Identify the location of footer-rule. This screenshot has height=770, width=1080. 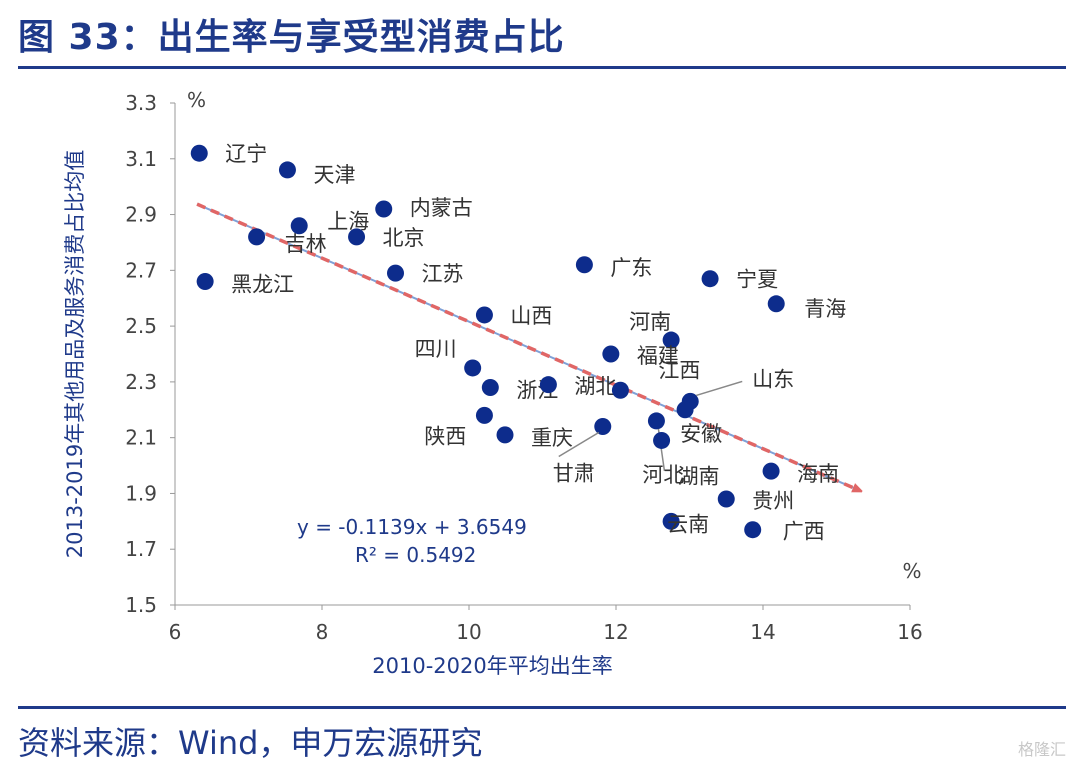
(542, 707).